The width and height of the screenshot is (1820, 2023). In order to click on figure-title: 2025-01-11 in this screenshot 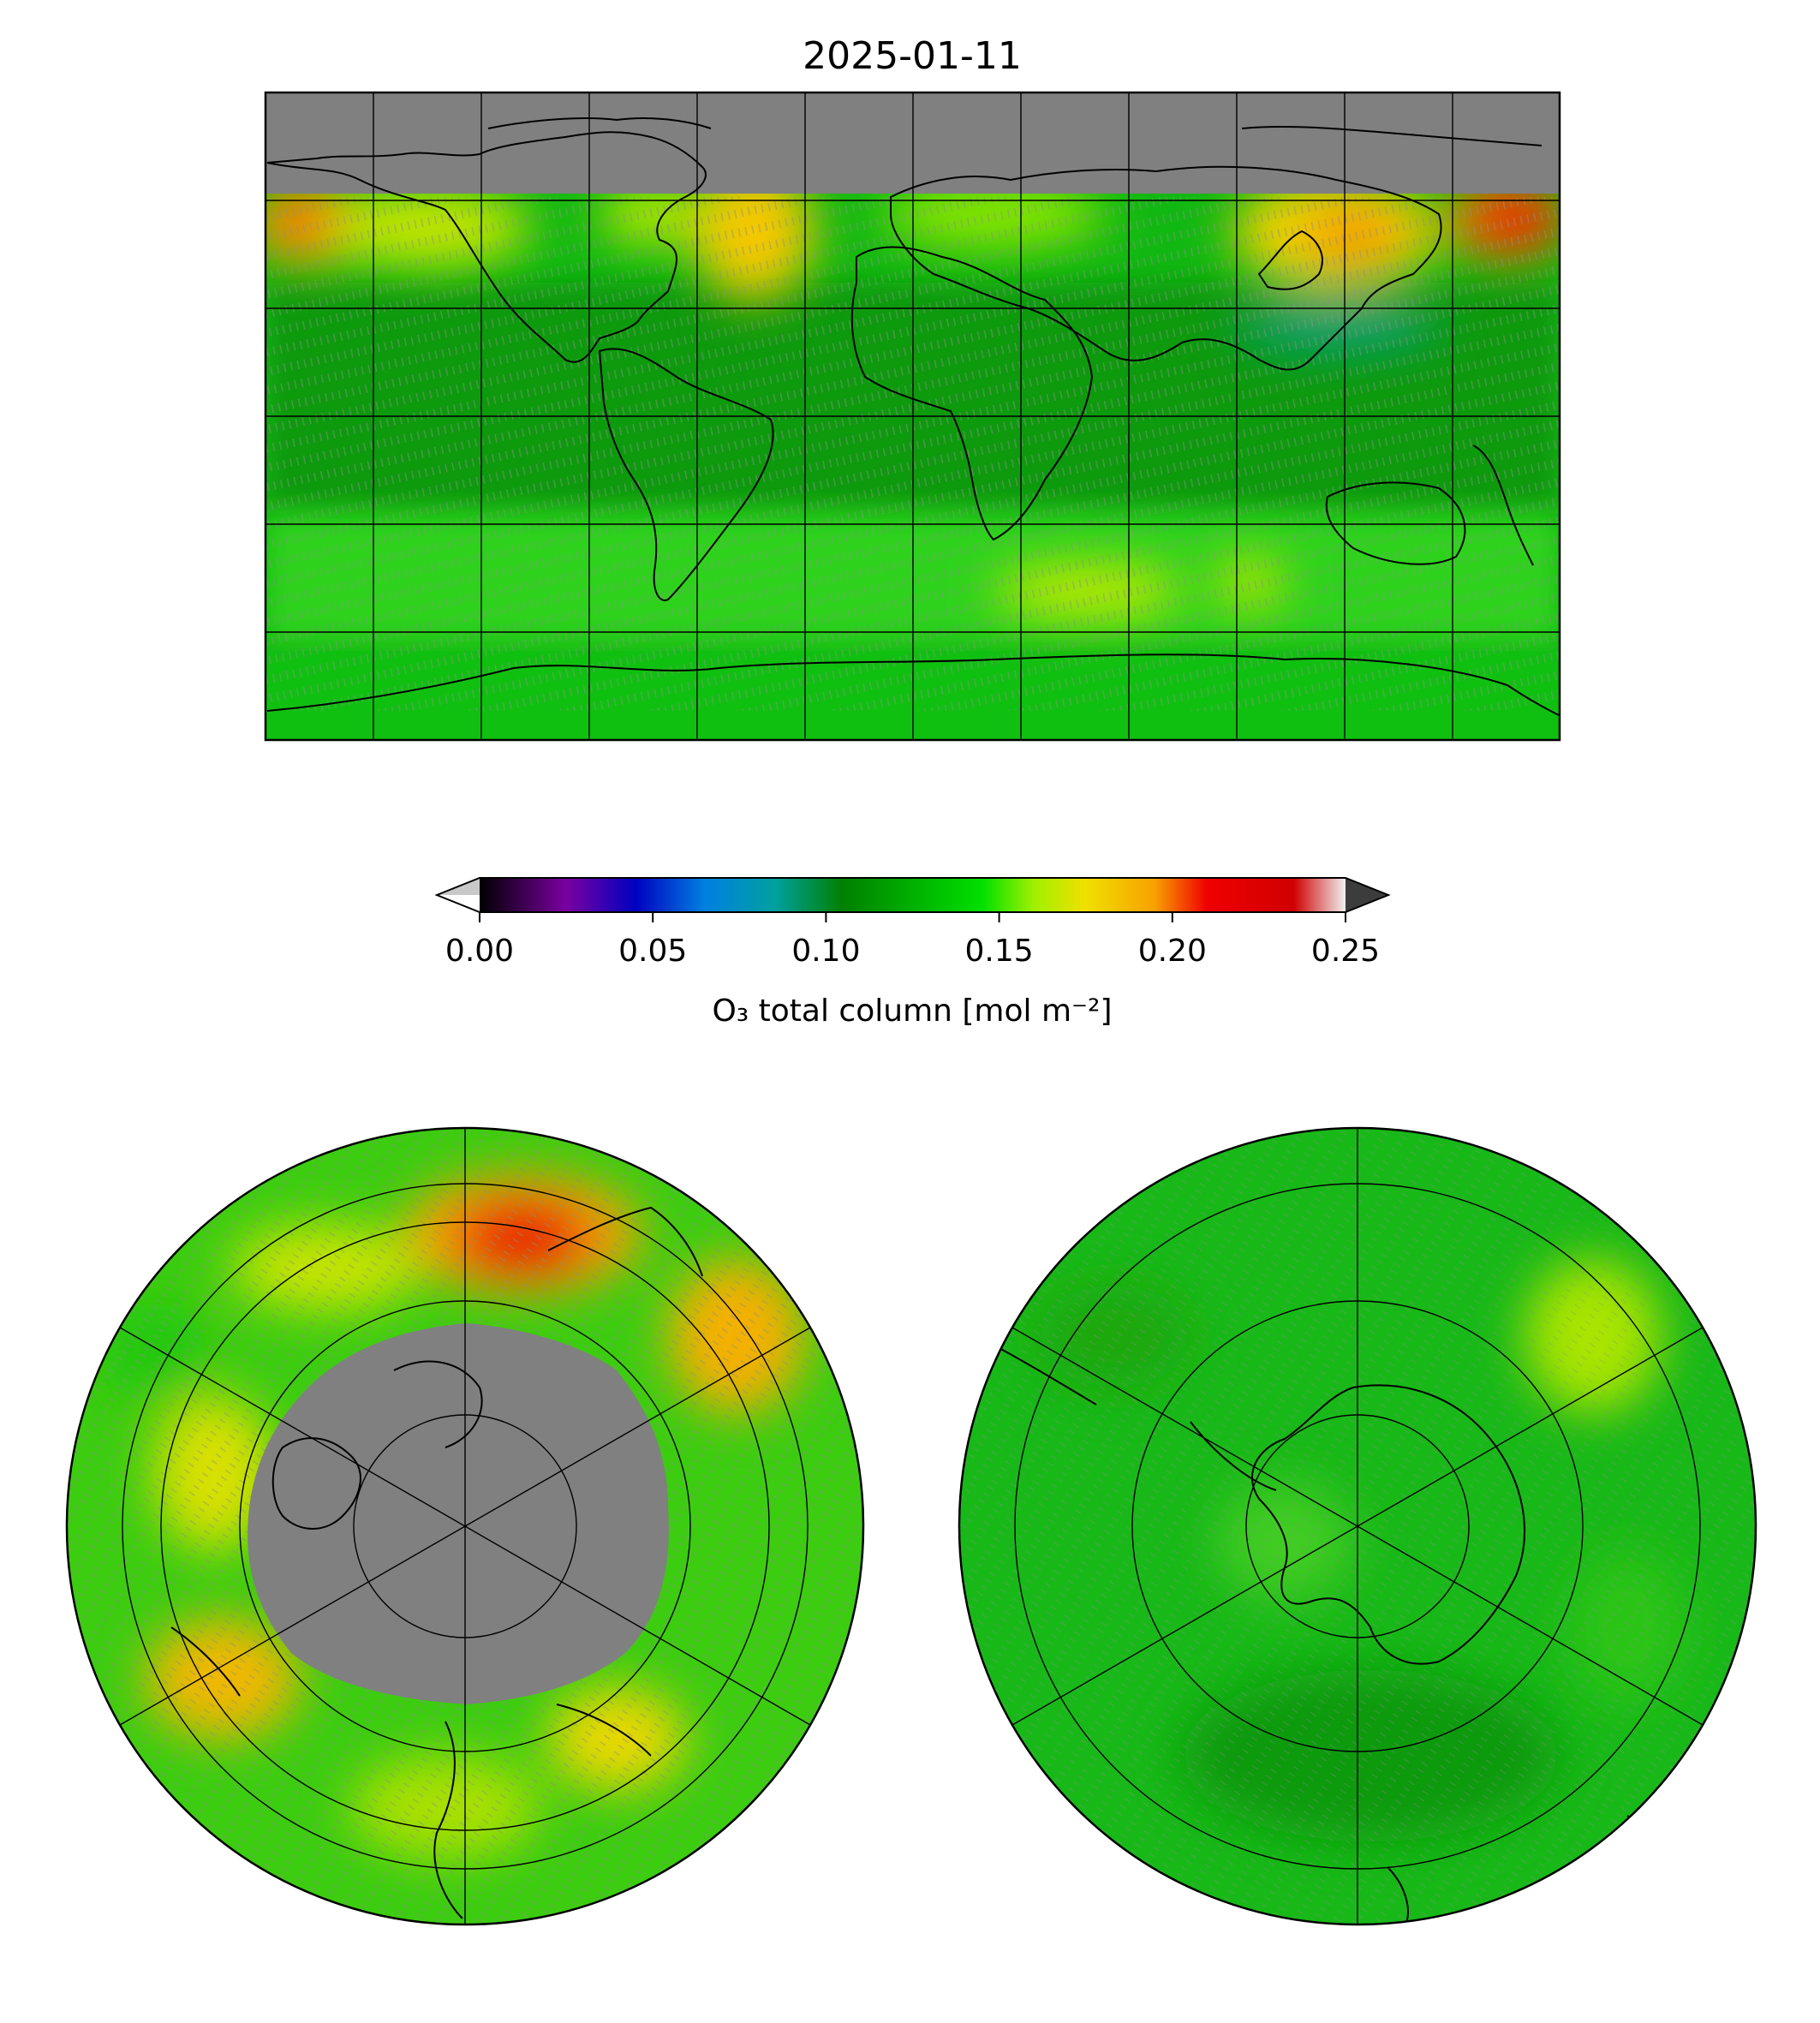, I will do `click(912, 56)`.